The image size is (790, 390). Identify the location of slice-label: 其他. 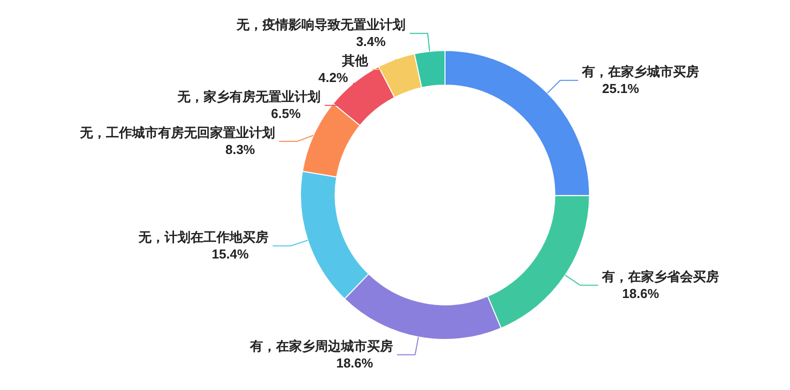
(355, 60).